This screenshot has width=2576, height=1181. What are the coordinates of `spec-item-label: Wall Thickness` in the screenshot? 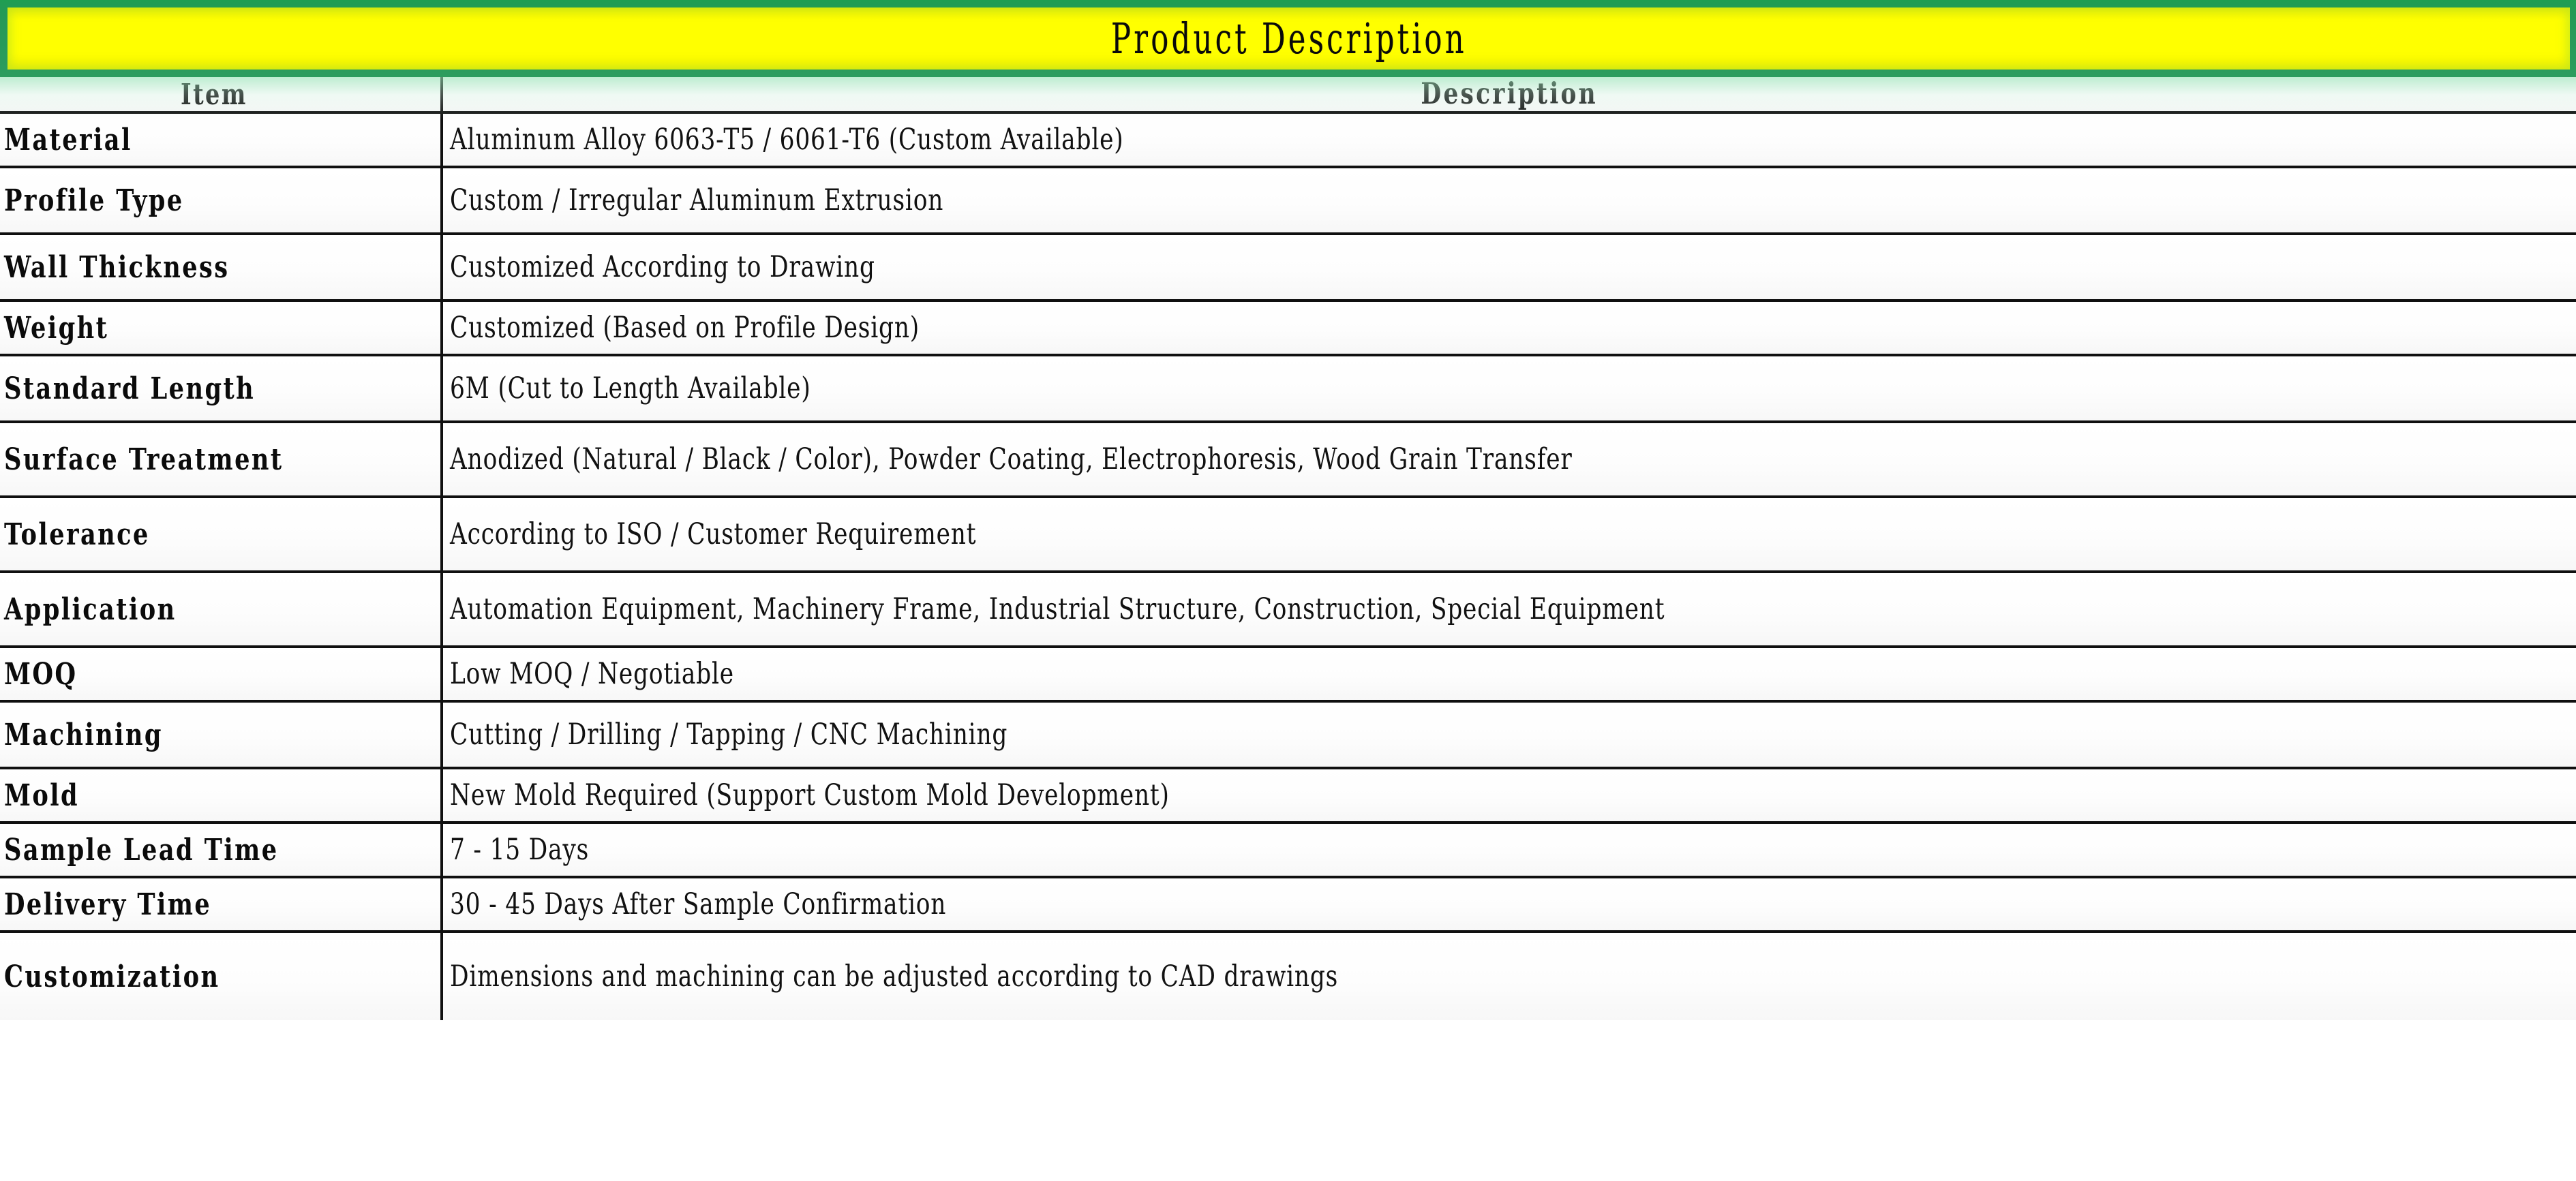 It's located at (221, 268).